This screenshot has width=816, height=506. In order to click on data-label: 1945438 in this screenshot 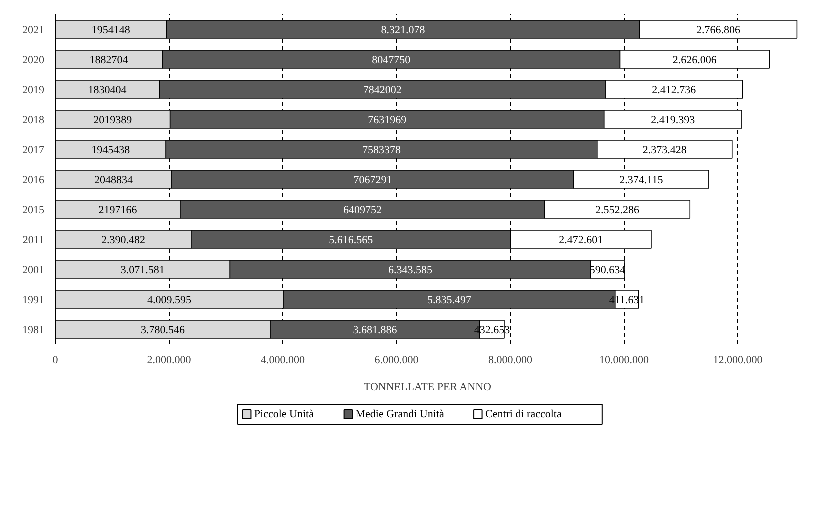, I will do `click(111, 150)`.